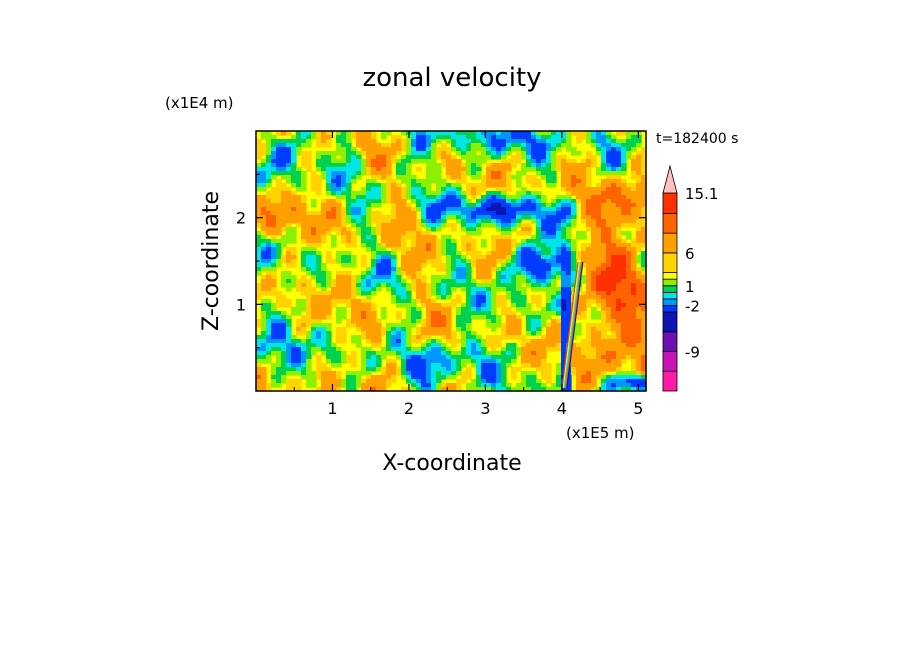 Image resolution: width=904 pixels, height=654 pixels. Describe the element at coordinates (409, 408) in the screenshot. I see `x-tick-label: 2` at that location.